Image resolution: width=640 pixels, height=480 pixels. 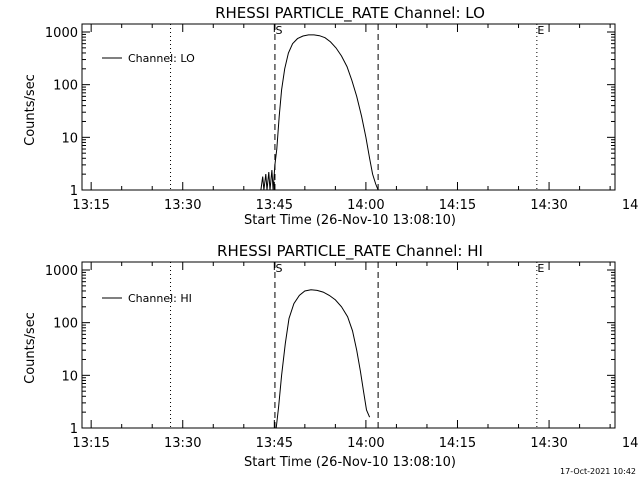 What do you see at coordinates (323, 359) in the screenshot?
I see `series-line-hi` at bounding box center [323, 359].